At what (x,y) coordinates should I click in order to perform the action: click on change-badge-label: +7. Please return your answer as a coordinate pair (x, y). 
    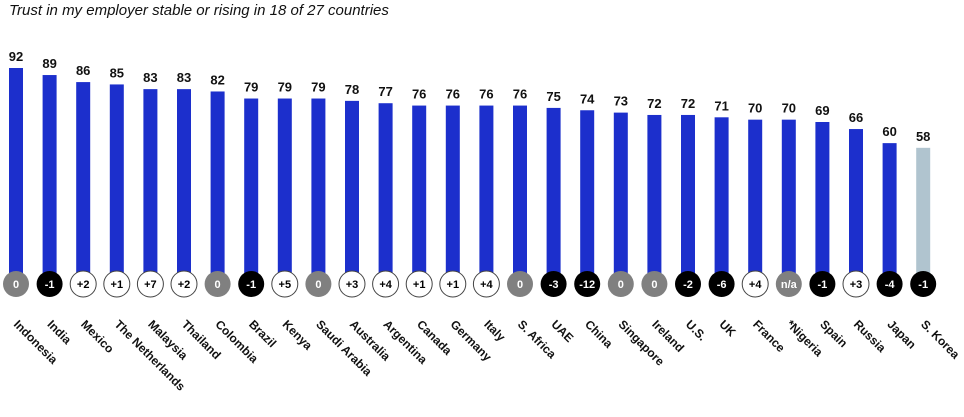
    Looking at the image, I should click on (150, 285).